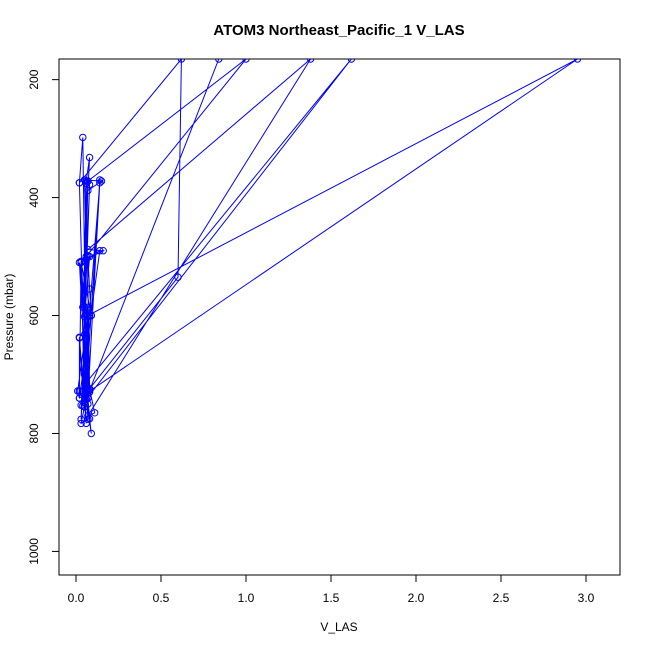  What do you see at coordinates (9, 317) in the screenshot?
I see `y-axis-label: Pressure (mbar)` at bounding box center [9, 317].